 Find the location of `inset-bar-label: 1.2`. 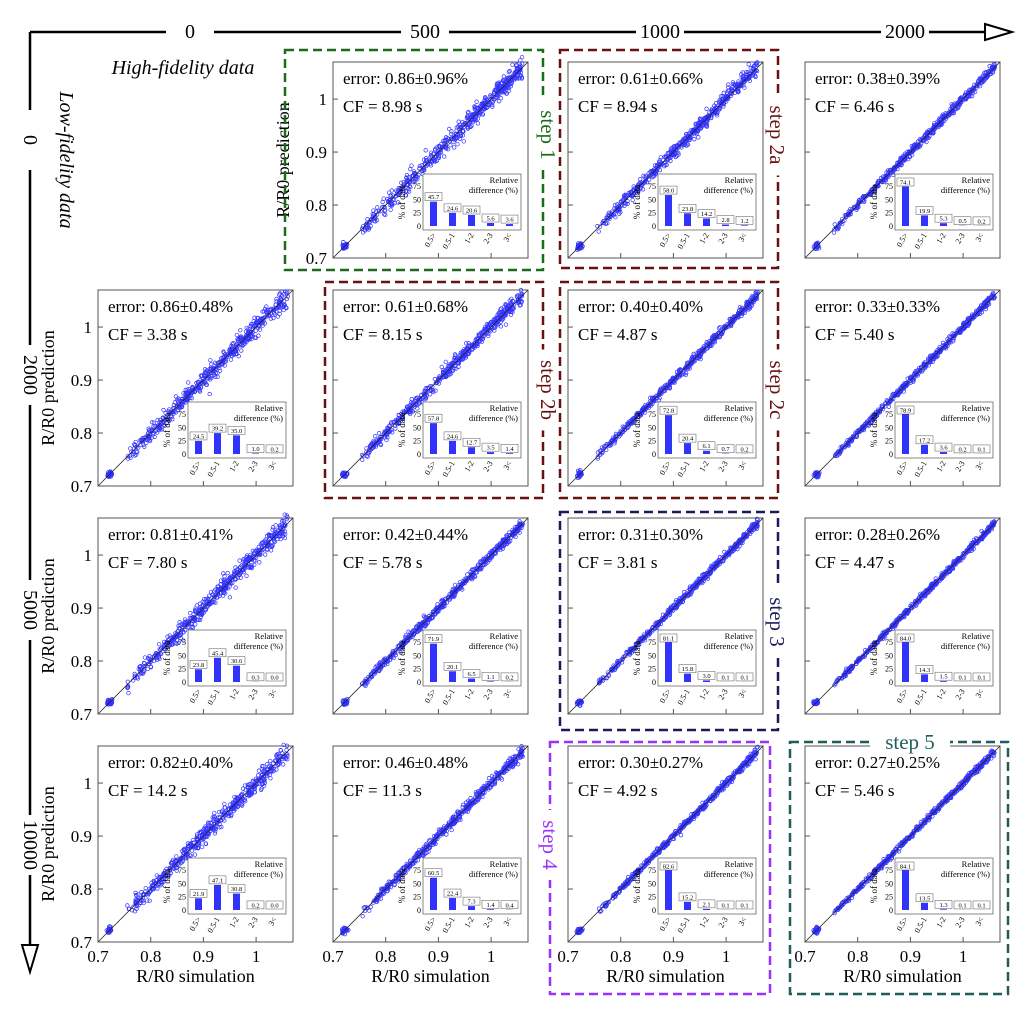

inset-bar-label: 1.2 is located at coordinates (744, 221).